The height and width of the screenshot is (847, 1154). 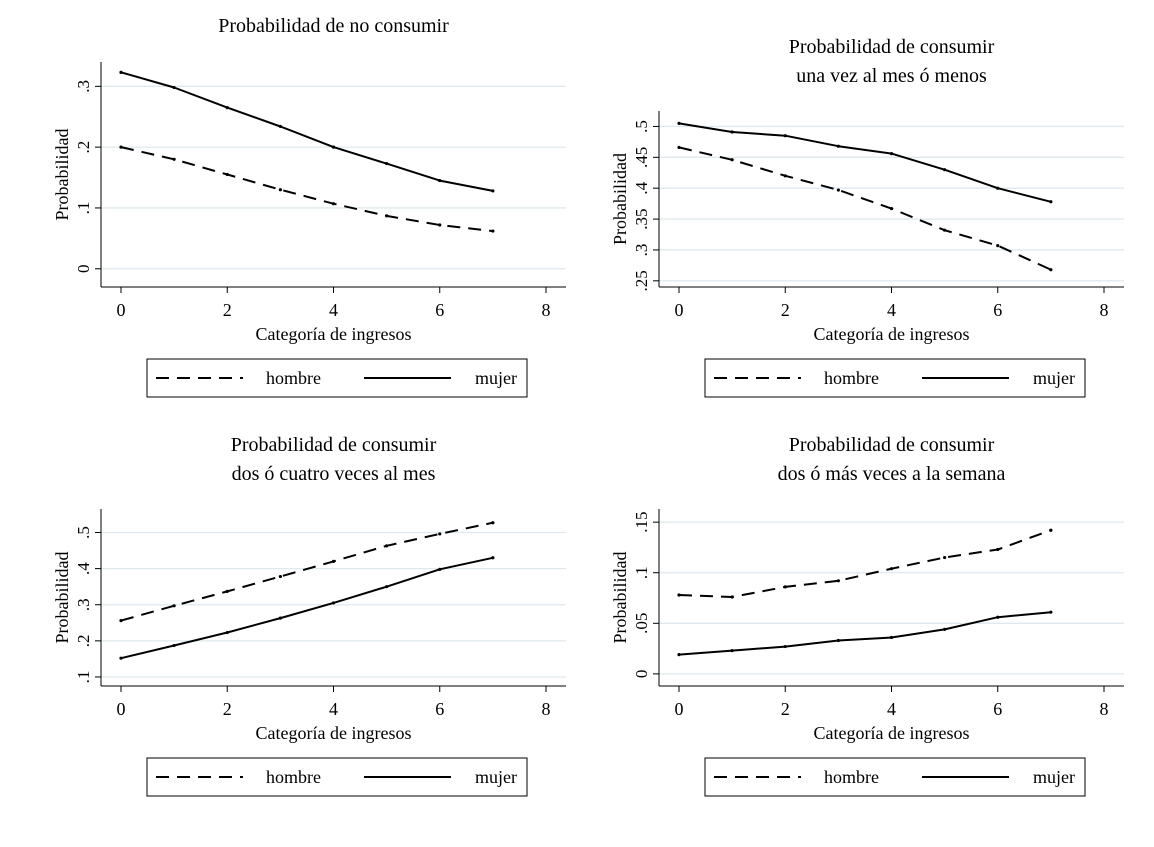 What do you see at coordinates (641, 218) in the screenshot?
I see `y-tick-label: .35` at bounding box center [641, 218].